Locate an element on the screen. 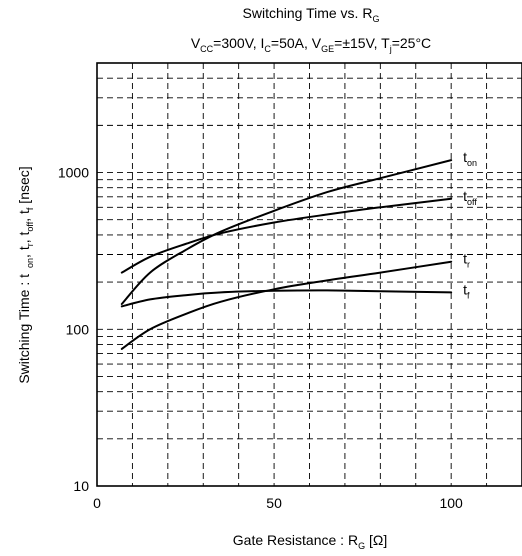 The width and height of the screenshot is (522, 556). y-tick-label: 10 is located at coordinates (81, 486).